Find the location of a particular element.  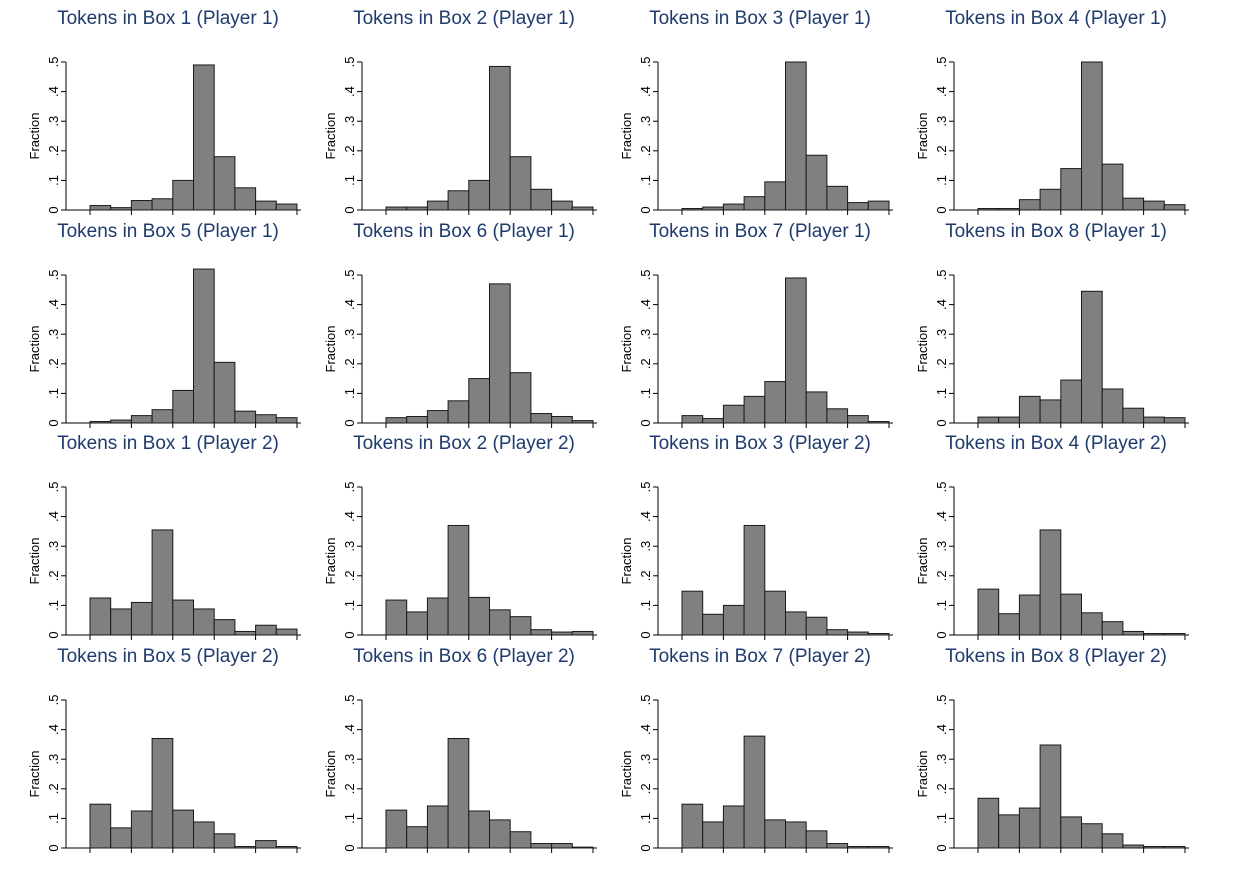

panel-title: Tokens in Box 5 (Player 1) is located at coordinates (168, 231).